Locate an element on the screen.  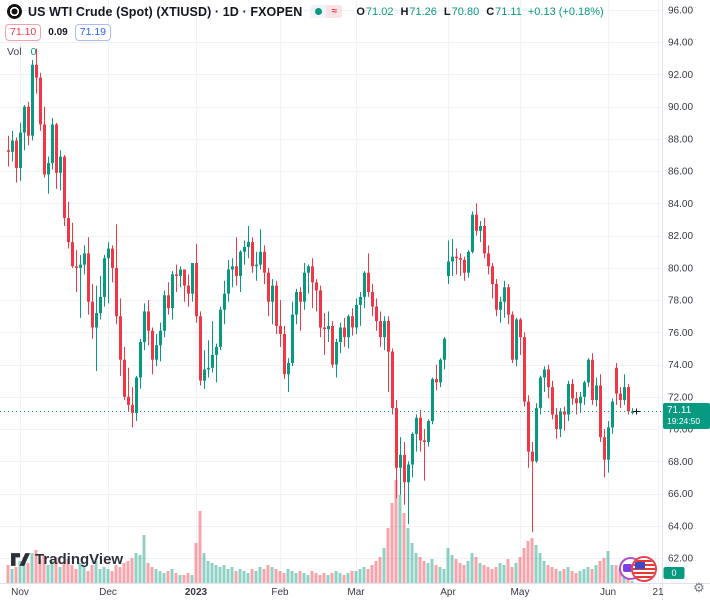
volume-legend-row: Vol 0 is located at coordinates (21, 52).